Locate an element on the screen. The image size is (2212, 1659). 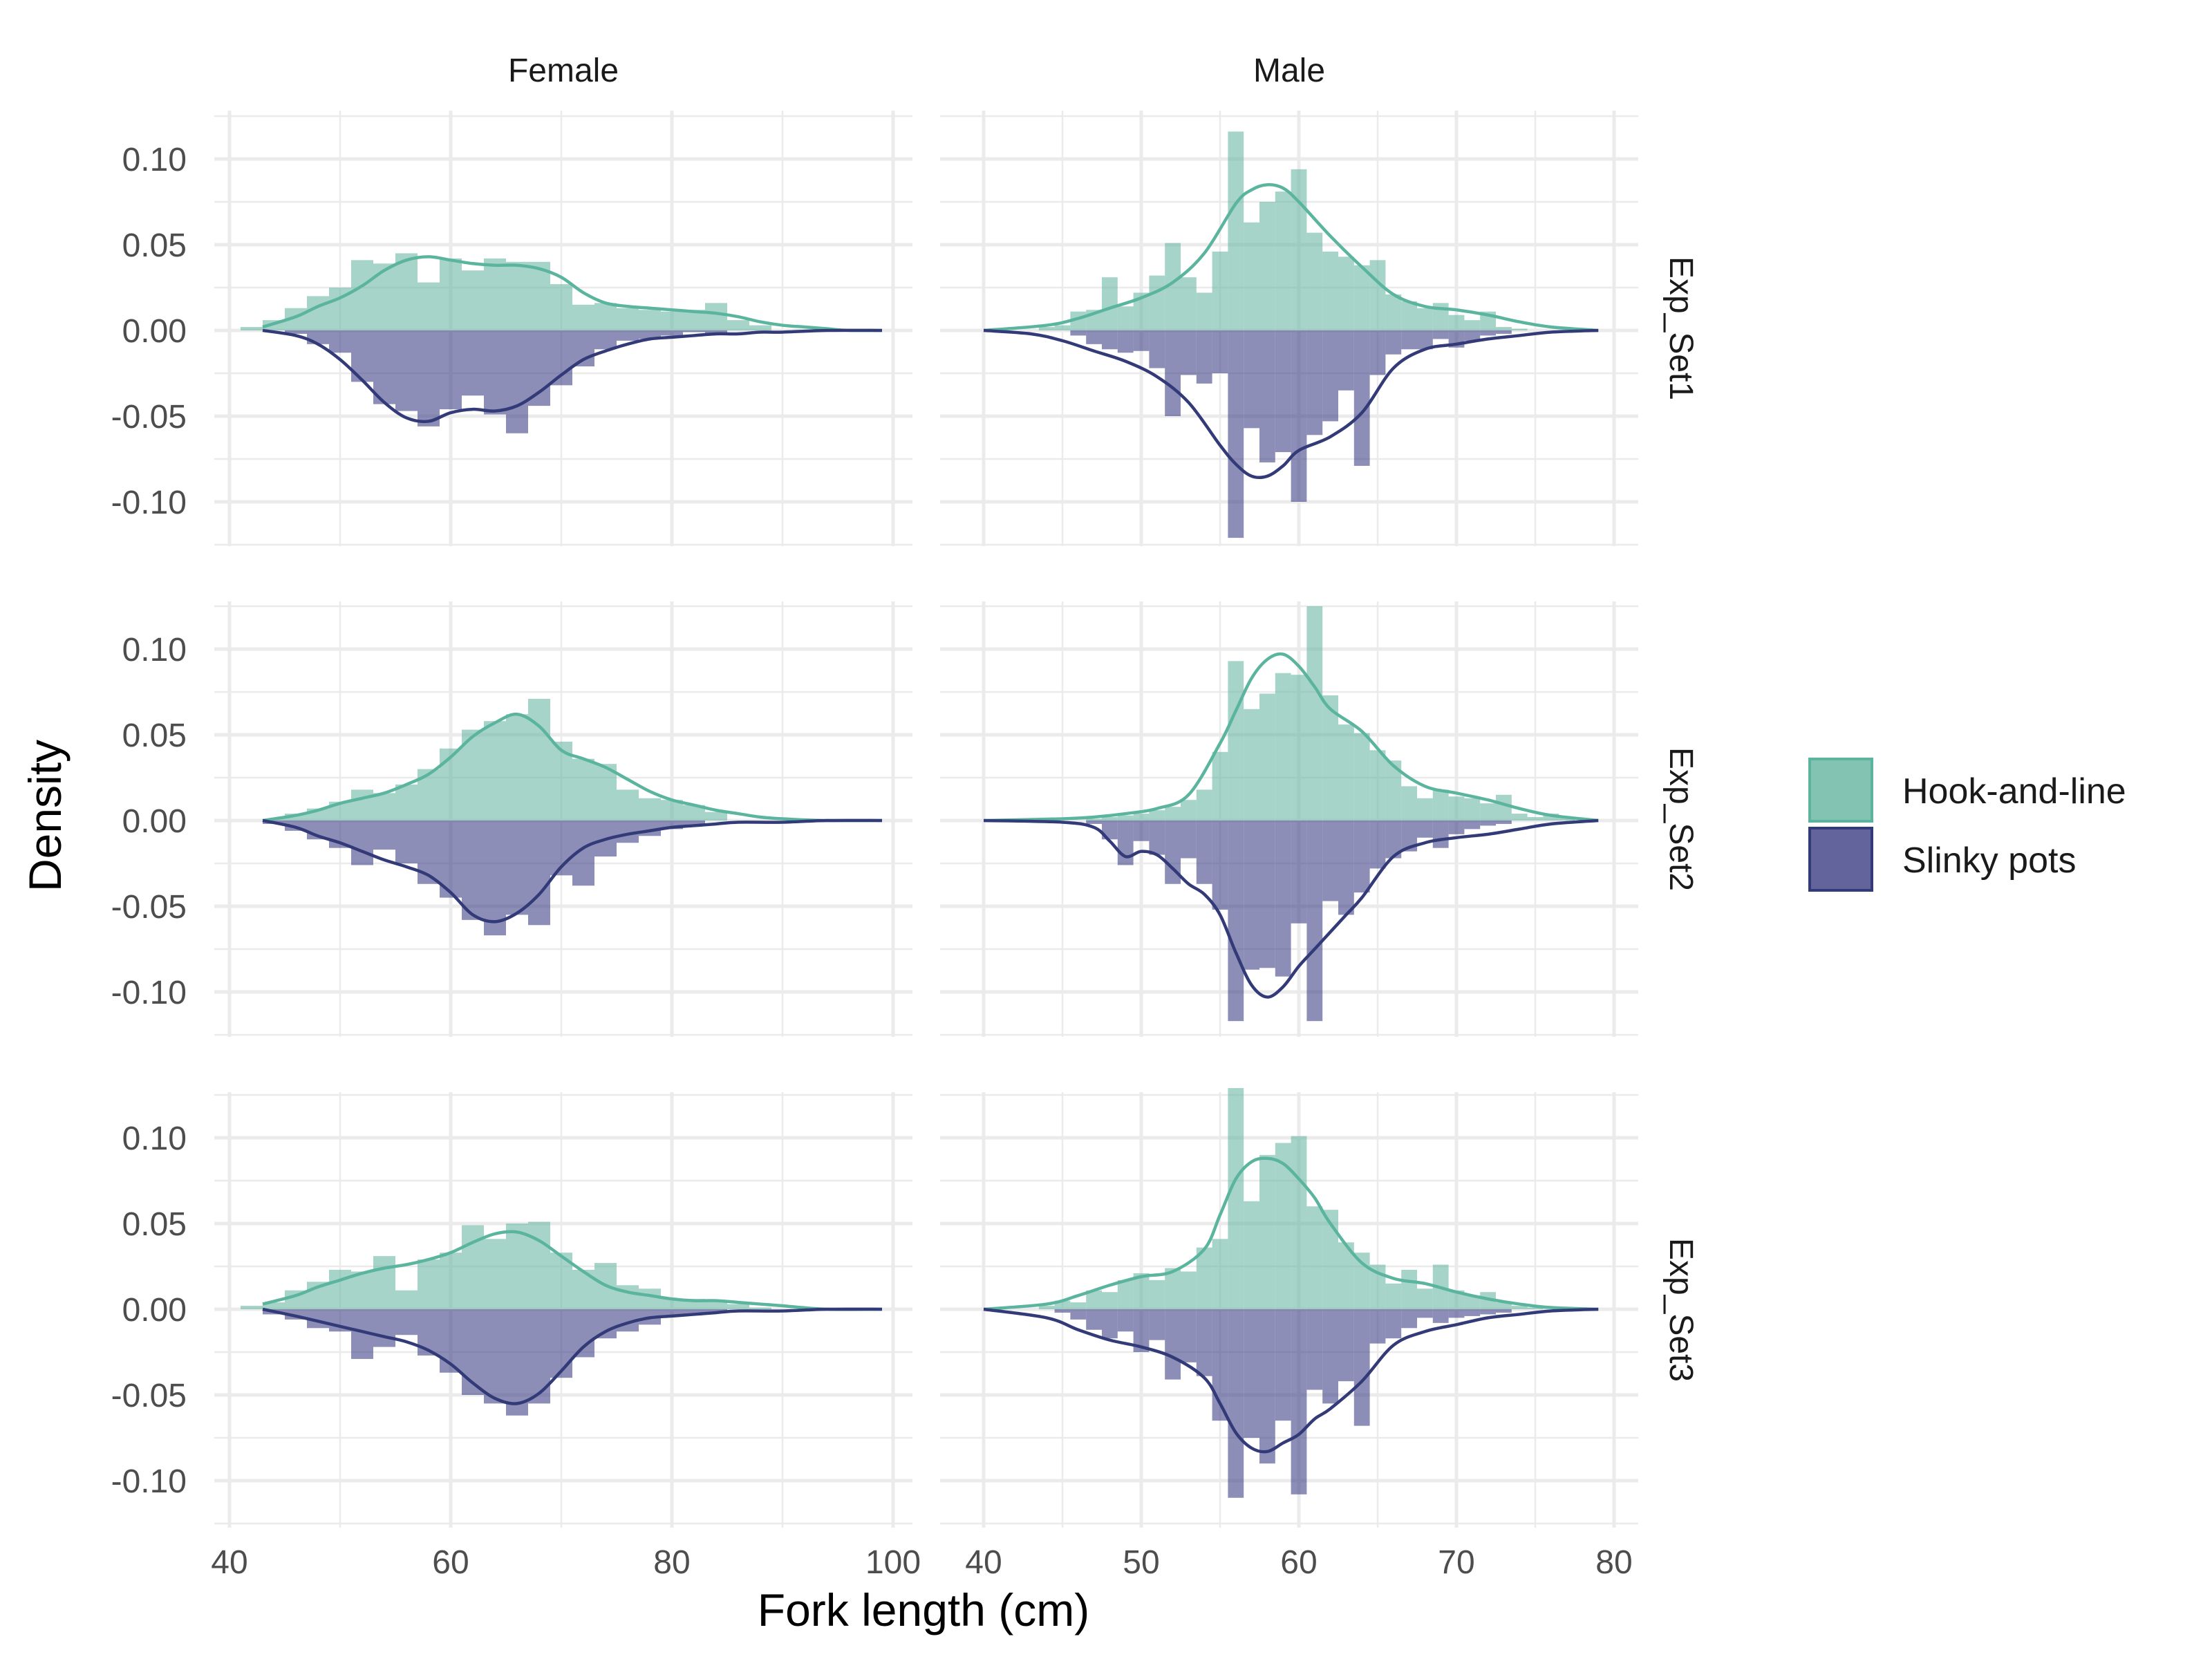
row-strip-label: Exp_Set3 is located at coordinates (1680, 1310).